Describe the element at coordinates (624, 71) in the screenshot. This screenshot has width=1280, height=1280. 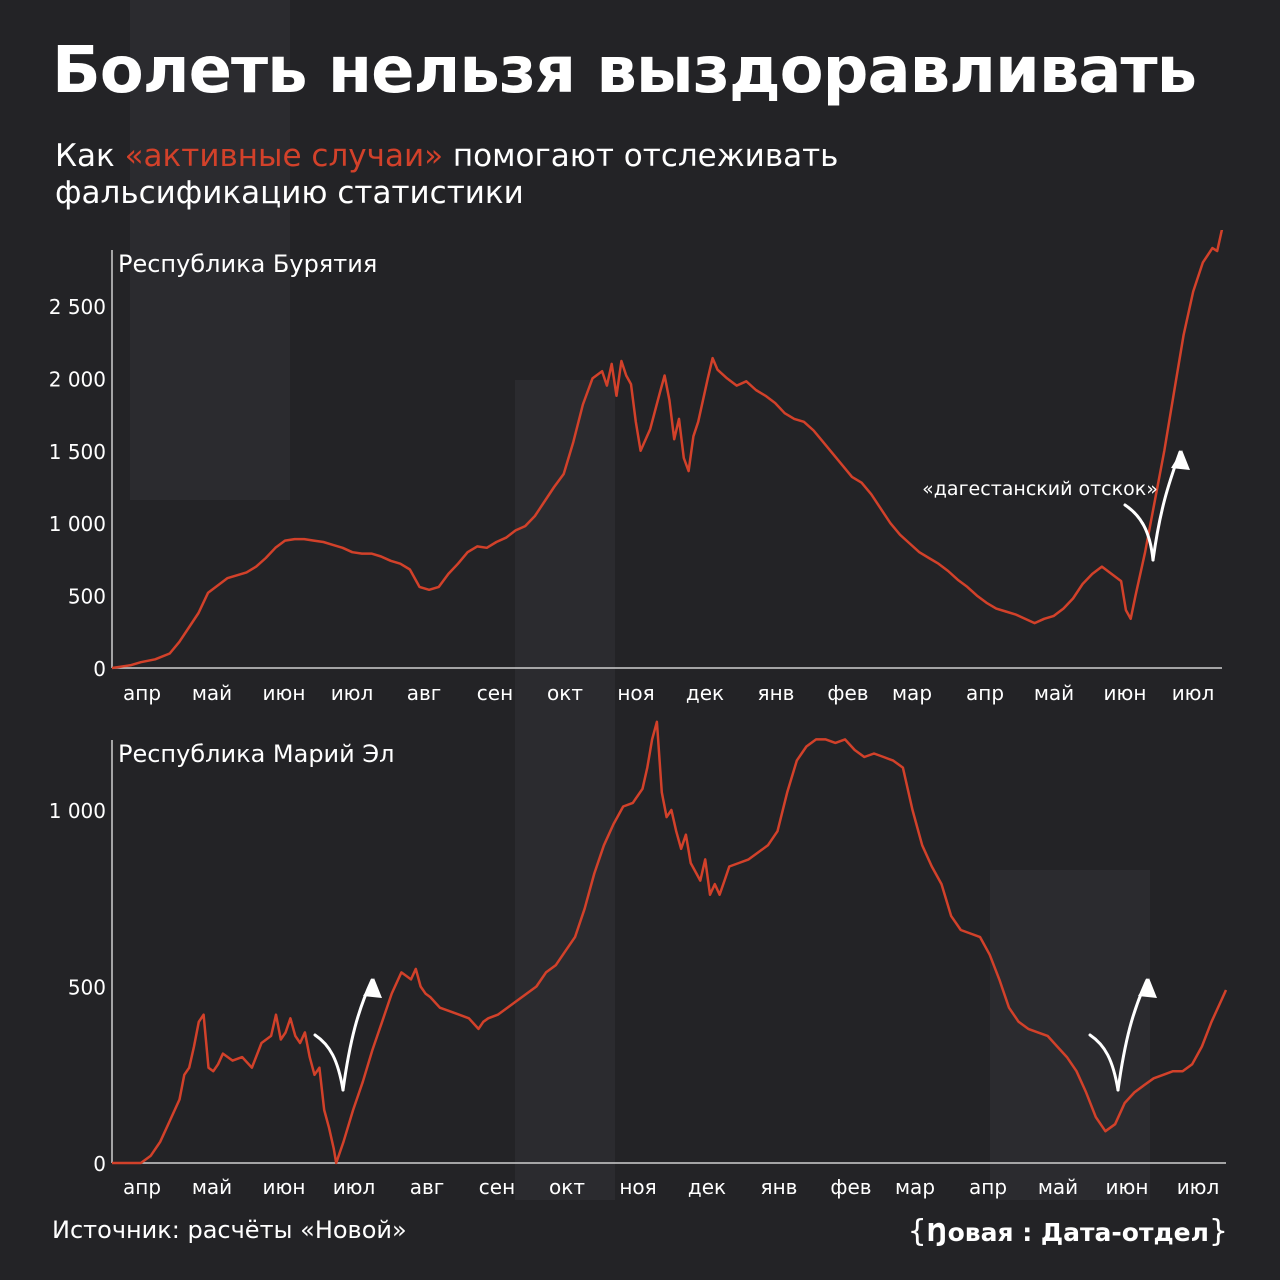
I see `page-title: Болеть нельзя выздоравливать` at that location.